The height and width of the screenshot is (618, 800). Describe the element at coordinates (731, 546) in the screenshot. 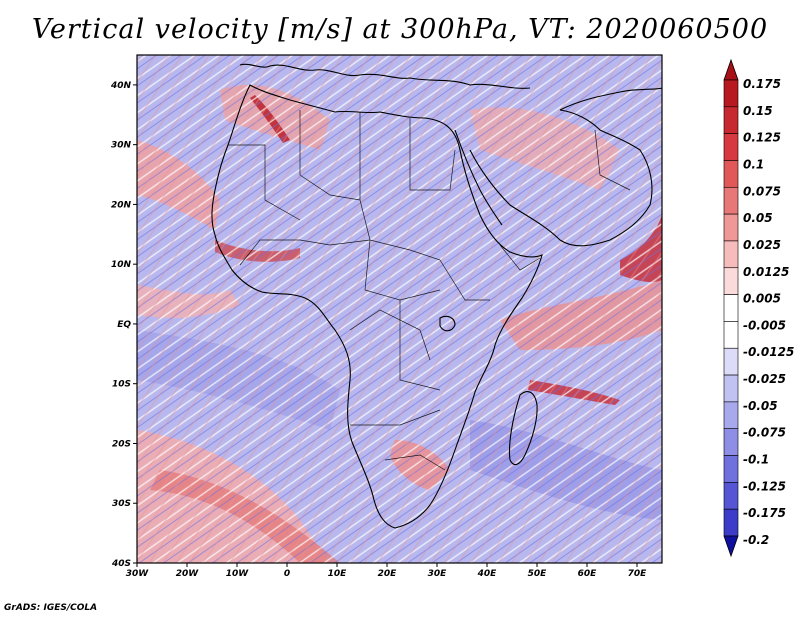

I see `colorbar-bottom-cap` at that location.